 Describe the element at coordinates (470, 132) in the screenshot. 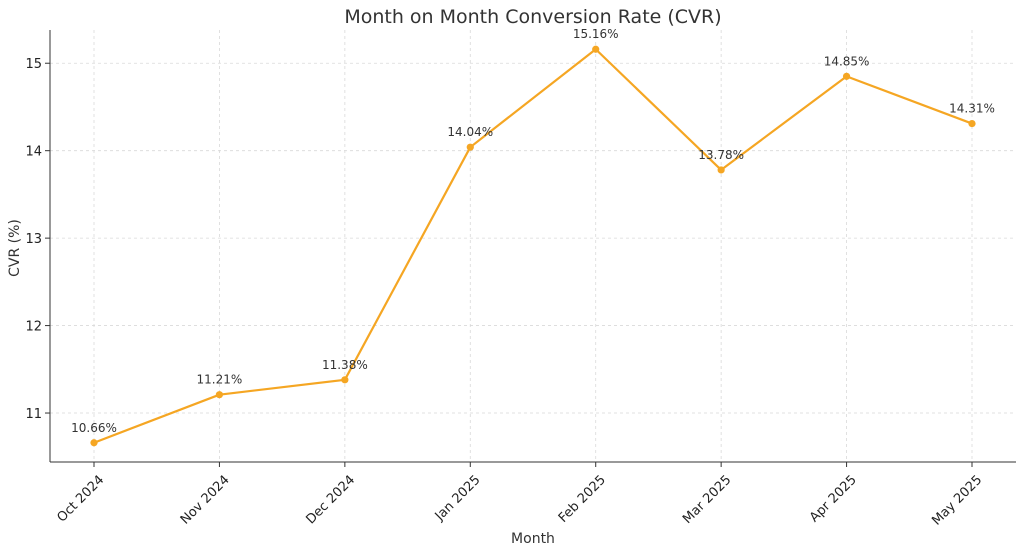

I see `data-label: 14.04%` at that location.